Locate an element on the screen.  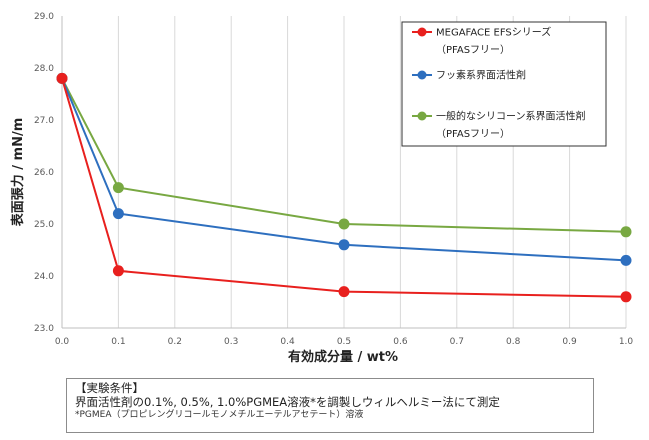
x-tick-label: 0.1 is located at coordinates (118, 342).